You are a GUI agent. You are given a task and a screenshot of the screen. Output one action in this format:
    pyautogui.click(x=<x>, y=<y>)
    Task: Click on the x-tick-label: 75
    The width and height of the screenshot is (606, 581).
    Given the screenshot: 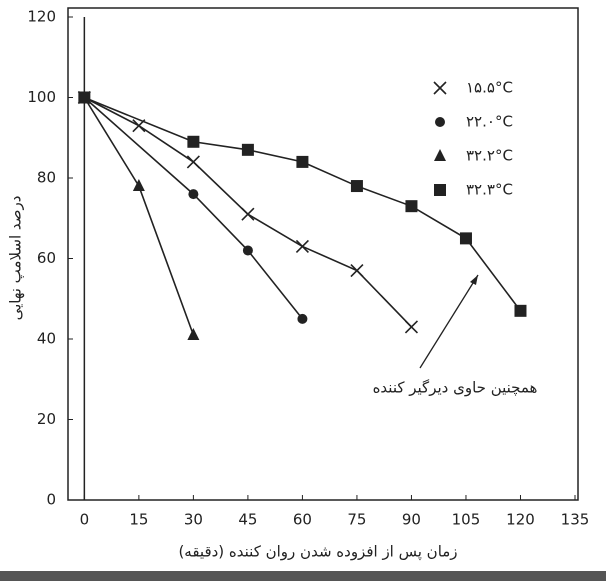 What is the action you would take?
    pyautogui.click(x=356, y=520)
    